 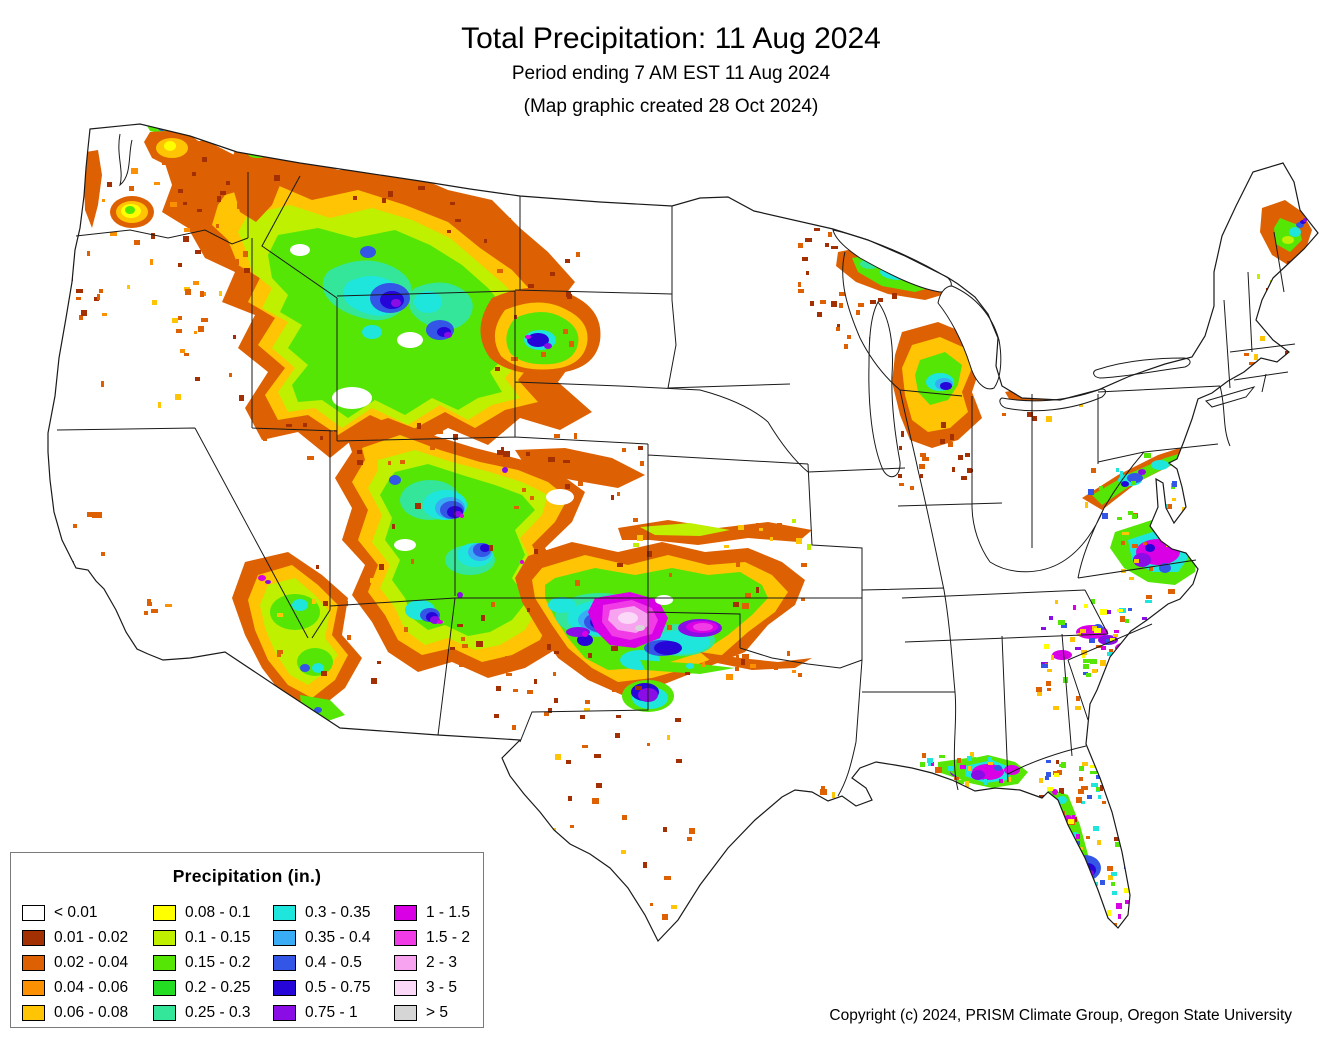 I want to click on legend-item: 0.2 - 0.25, so click(x=213, y=987).